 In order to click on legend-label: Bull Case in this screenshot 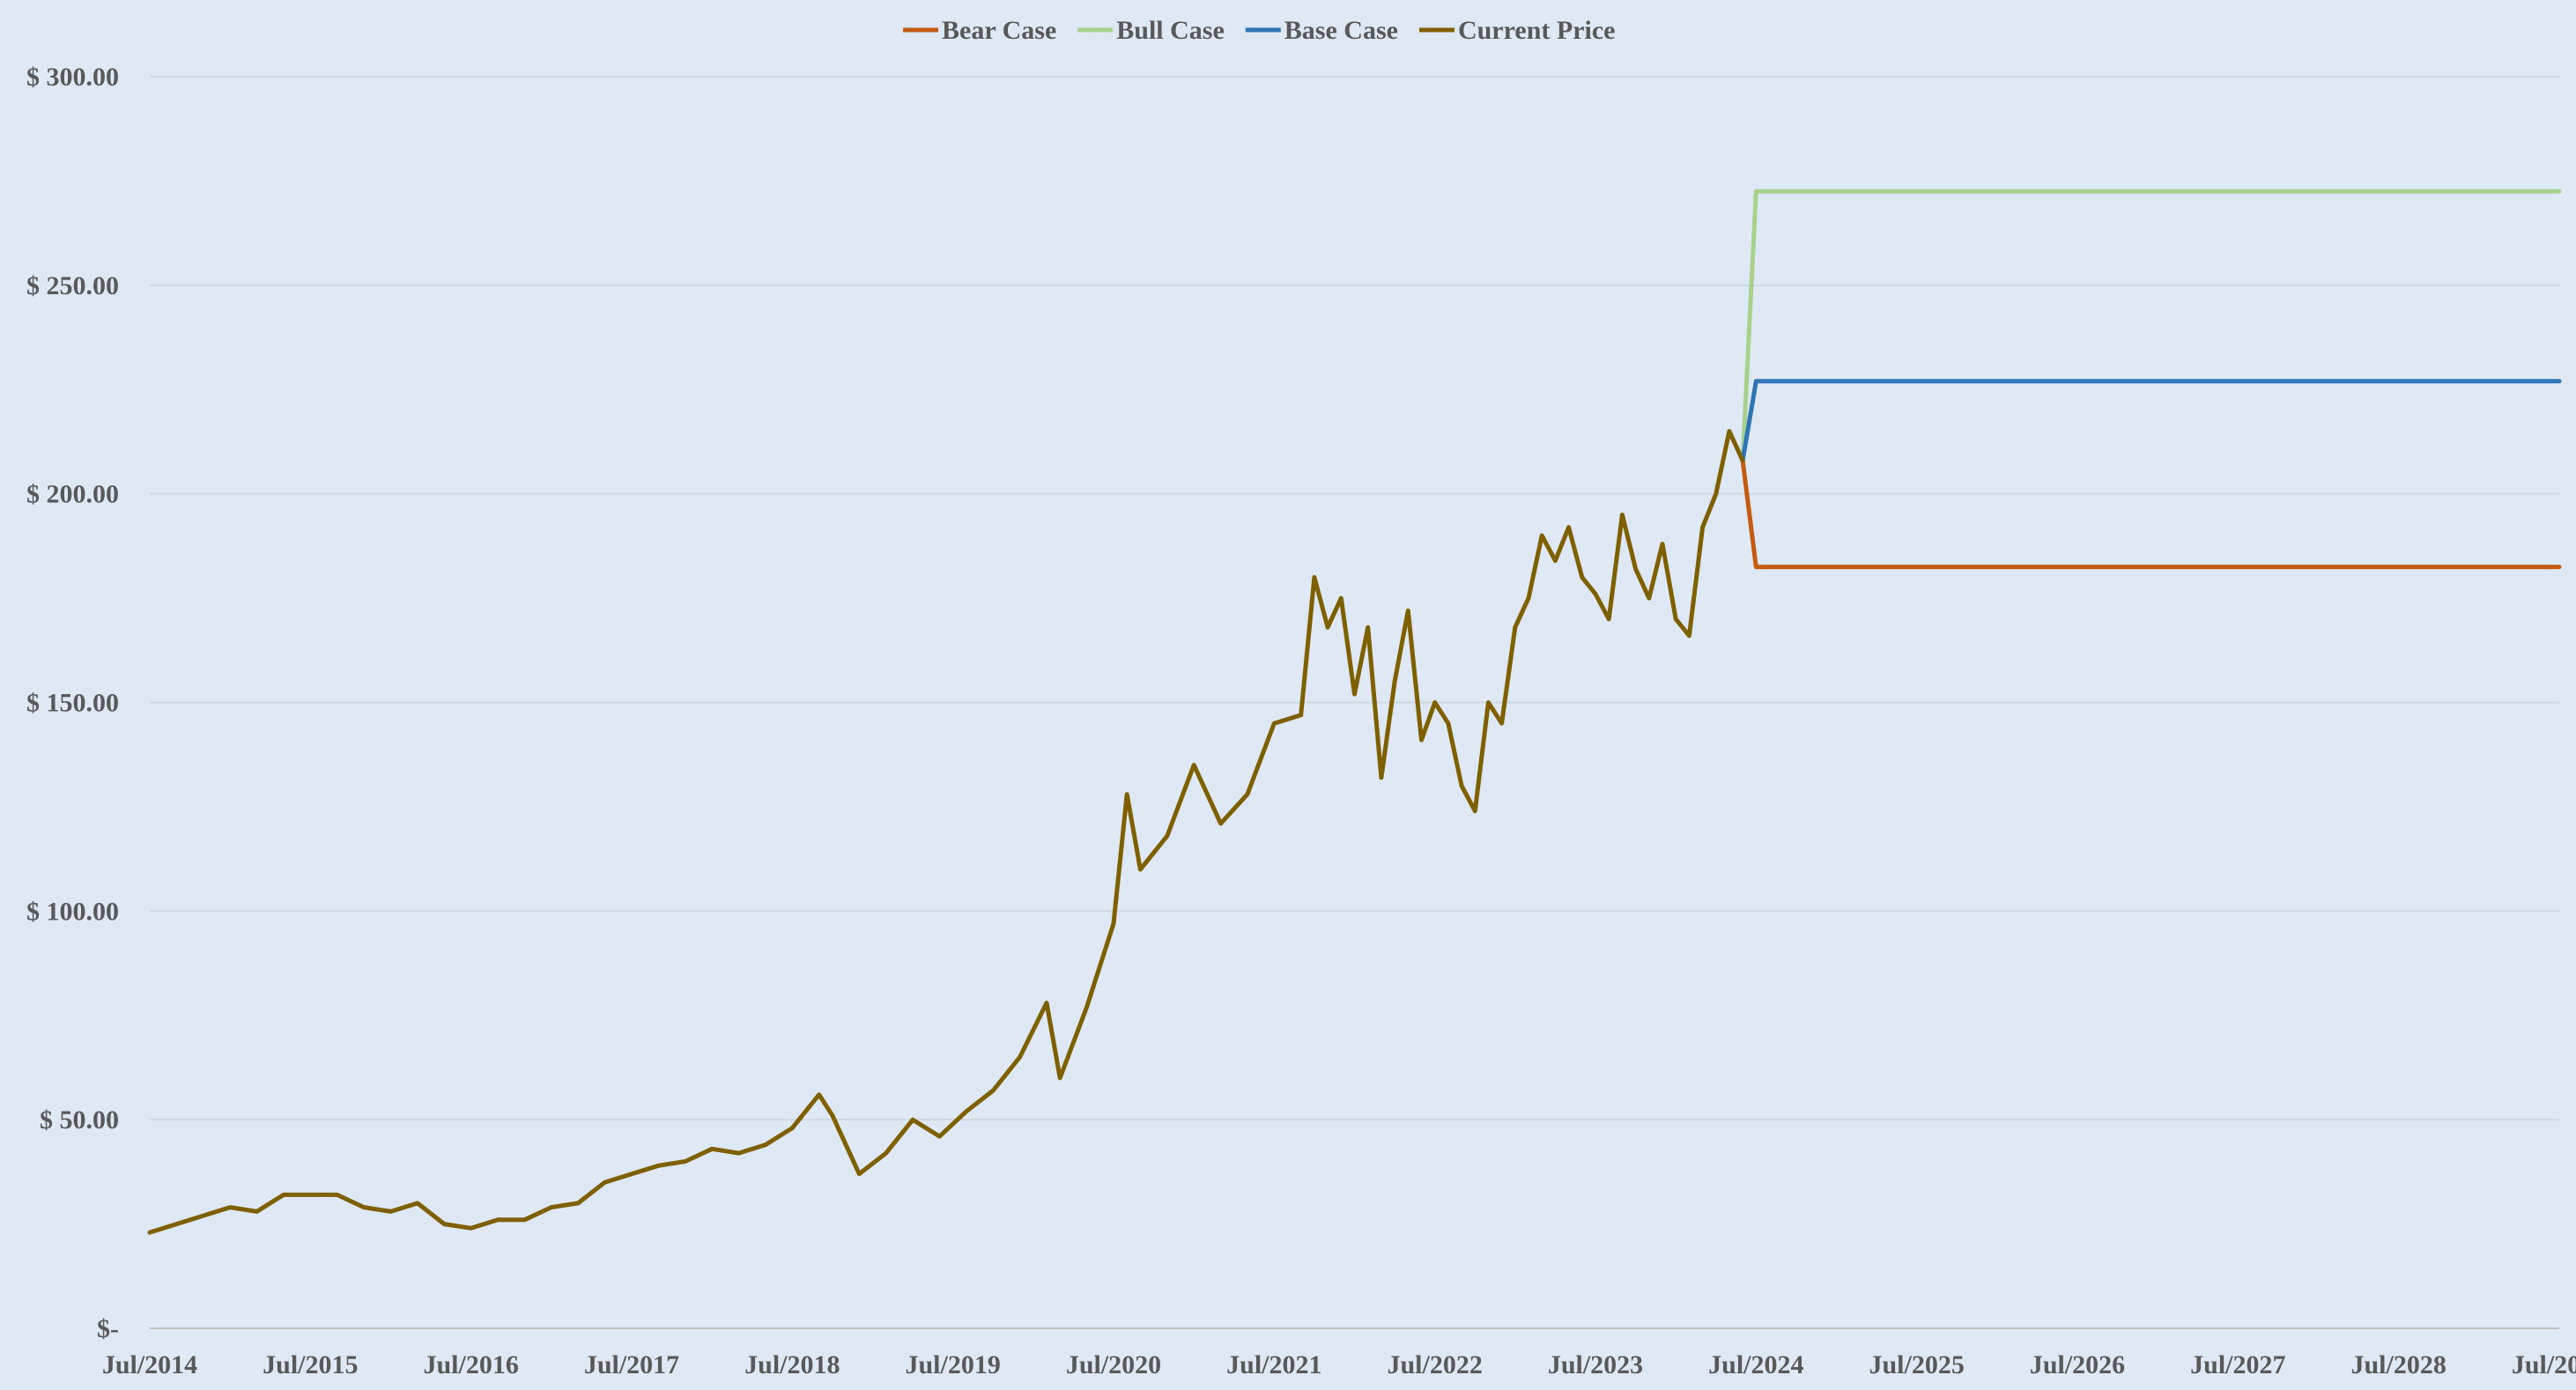, I will do `click(1170, 30)`.